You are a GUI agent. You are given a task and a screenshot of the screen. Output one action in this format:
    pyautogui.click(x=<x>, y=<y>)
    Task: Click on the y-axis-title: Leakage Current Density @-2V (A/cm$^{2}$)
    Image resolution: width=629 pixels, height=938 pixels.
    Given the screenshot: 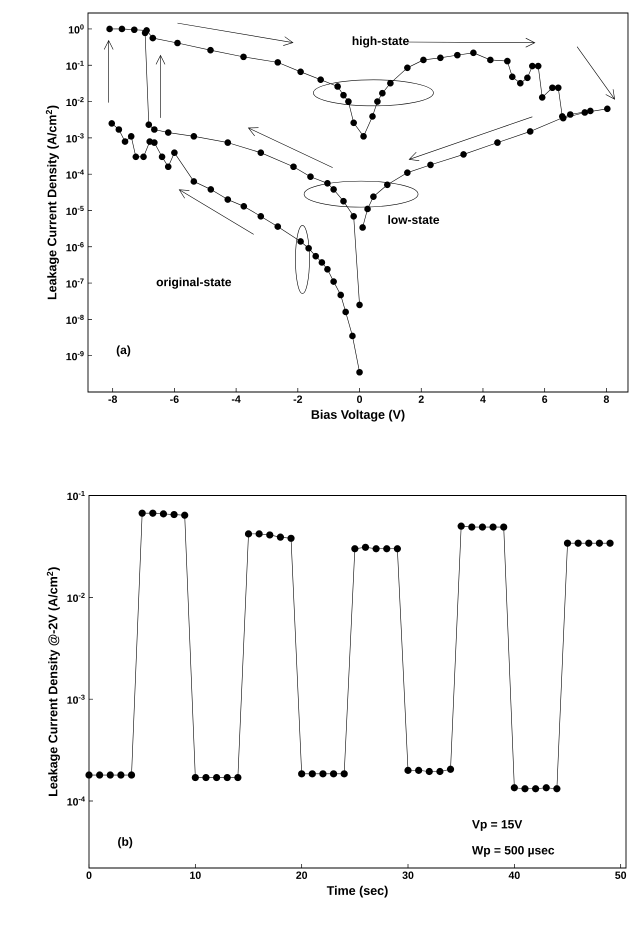 What is the action you would take?
    pyautogui.click(x=53, y=681)
    